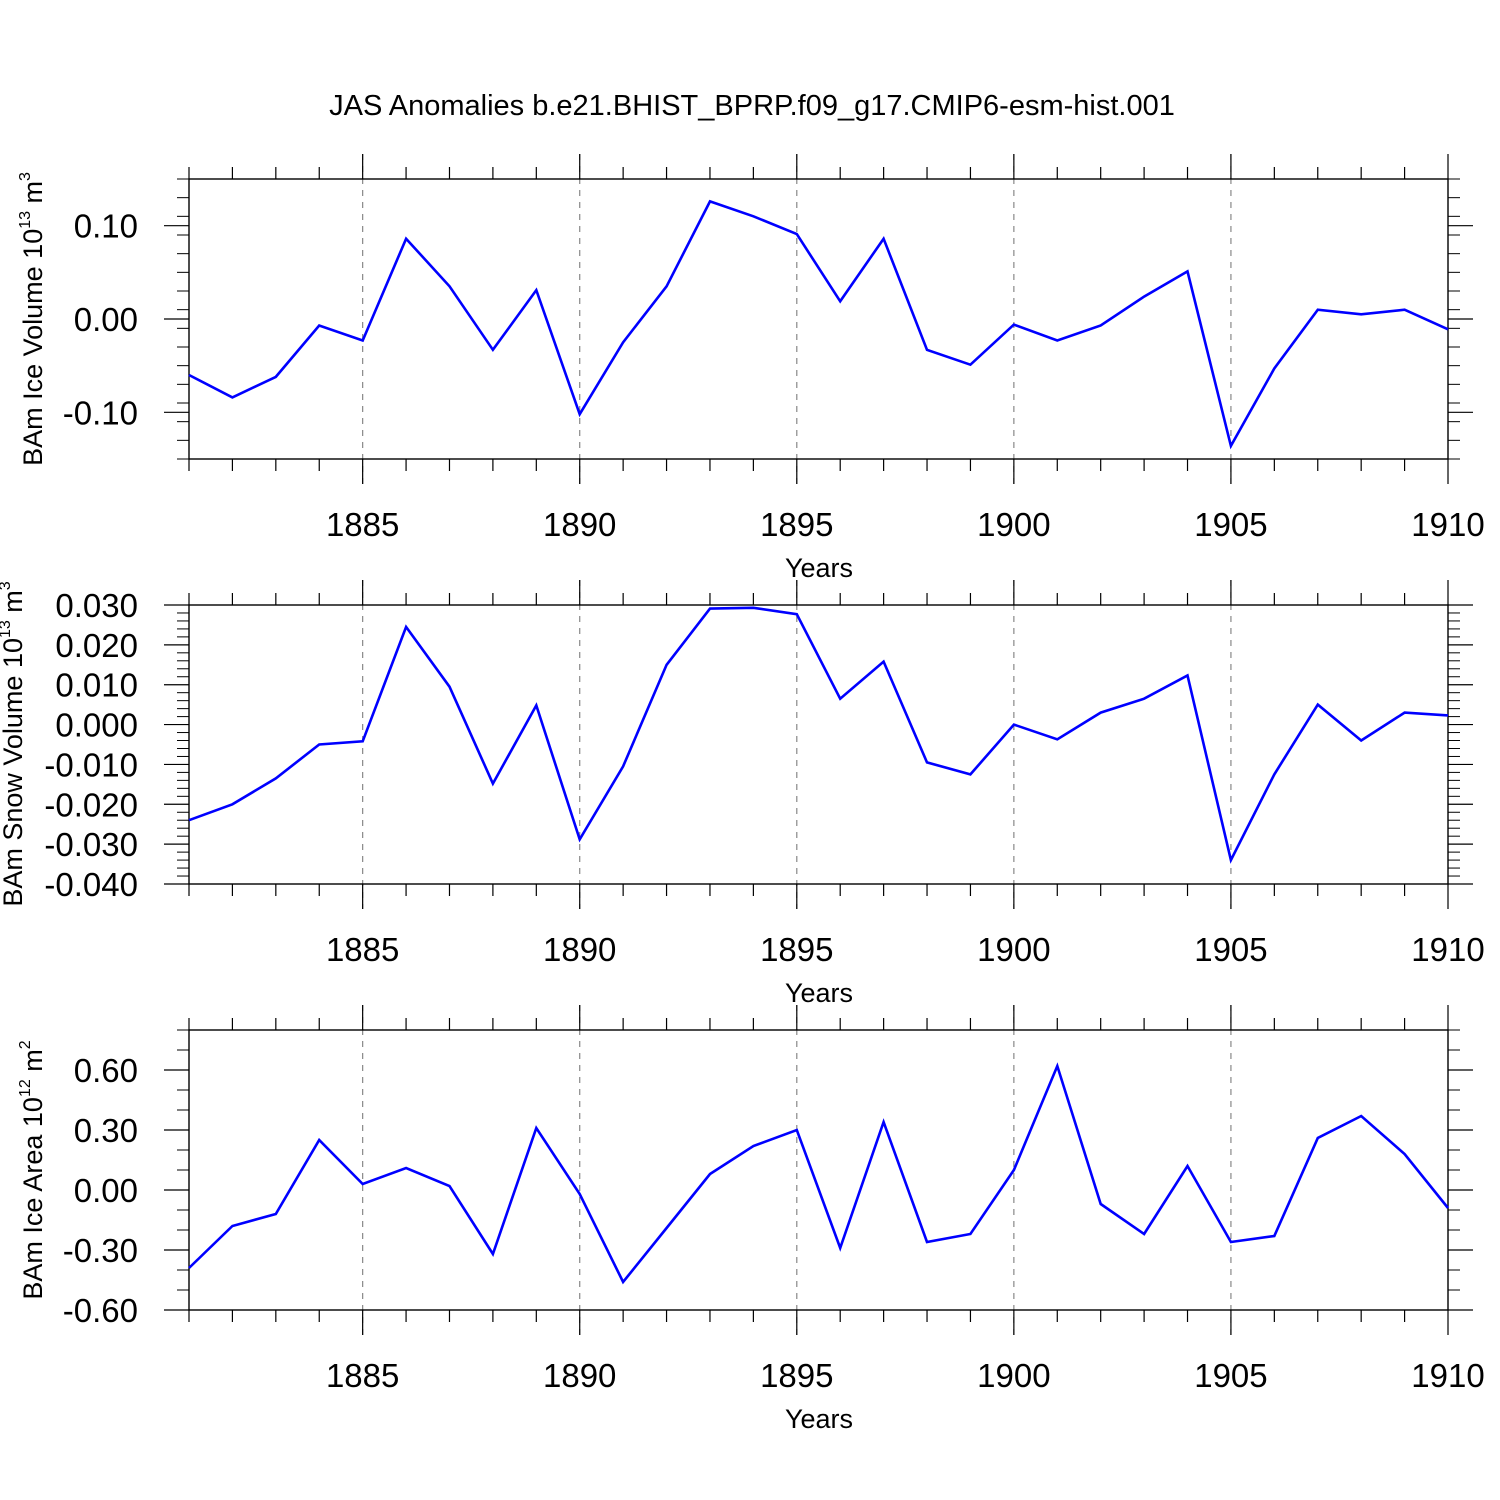 The height and width of the screenshot is (1500, 1500). What do you see at coordinates (106, 1130) in the screenshot?
I see `y-tick-label: 0.30` at bounding box center [106, 1130].